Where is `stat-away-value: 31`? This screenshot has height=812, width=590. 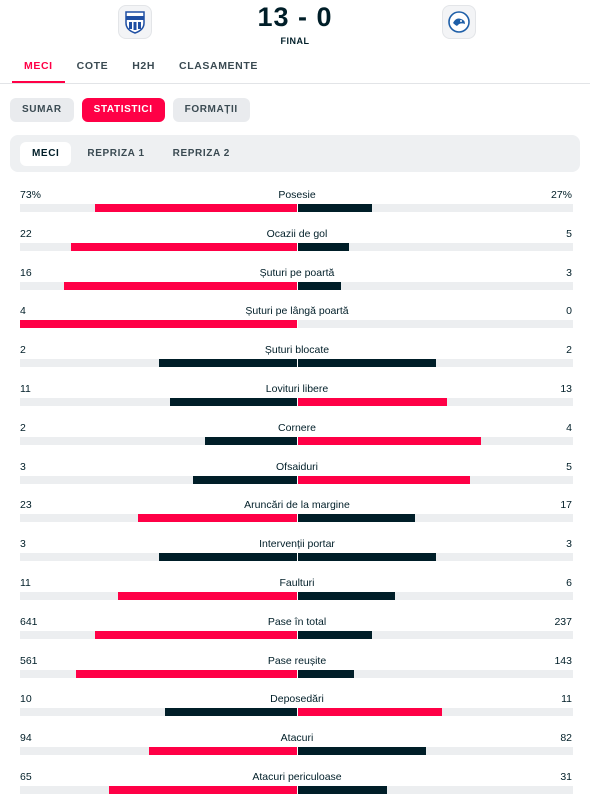 stat-away-value: 31 is located at coordinates (566, 776).